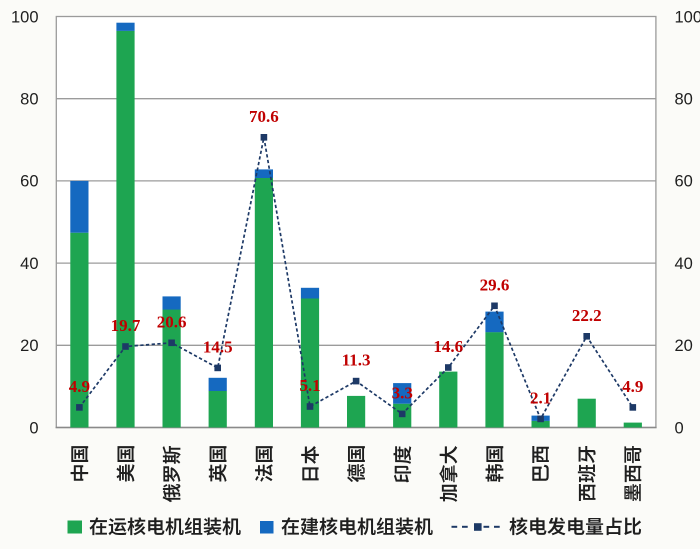  Describe the element at coordinates (448, 346) in the screenshot. I see `svg-text: 14.6` at that location.